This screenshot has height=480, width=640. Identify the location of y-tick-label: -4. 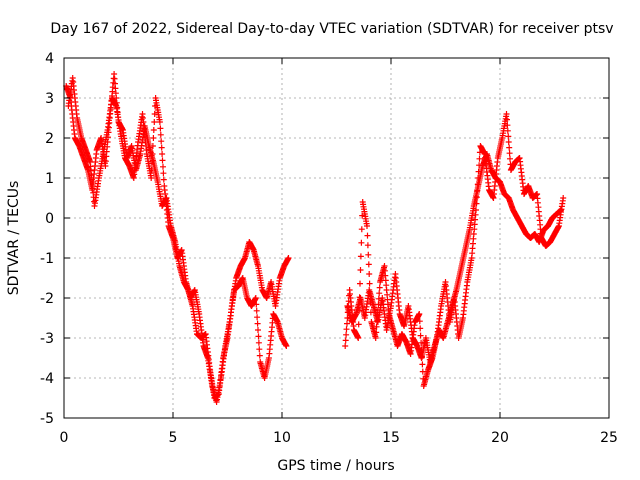
(47, 379).